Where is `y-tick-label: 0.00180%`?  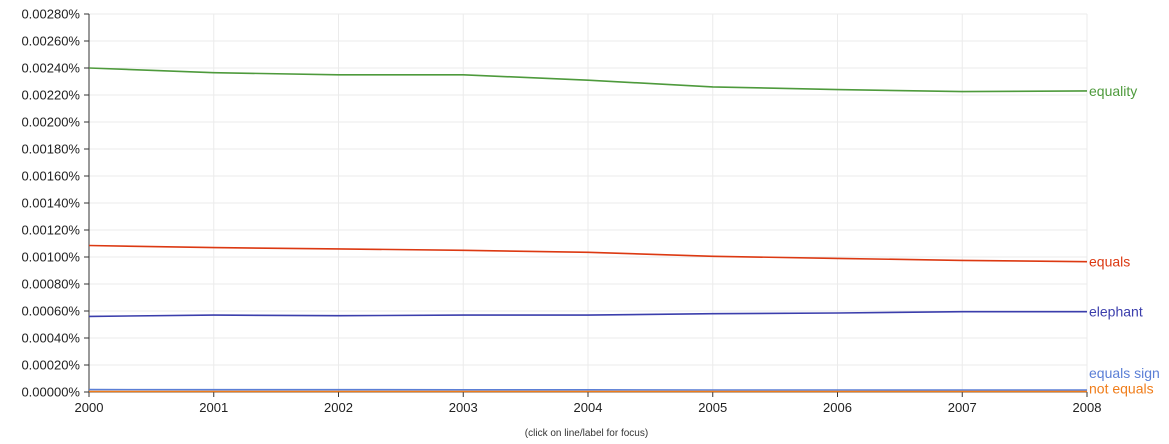 y-tick-label: 0.00180% is located at coordinates (50, 149).